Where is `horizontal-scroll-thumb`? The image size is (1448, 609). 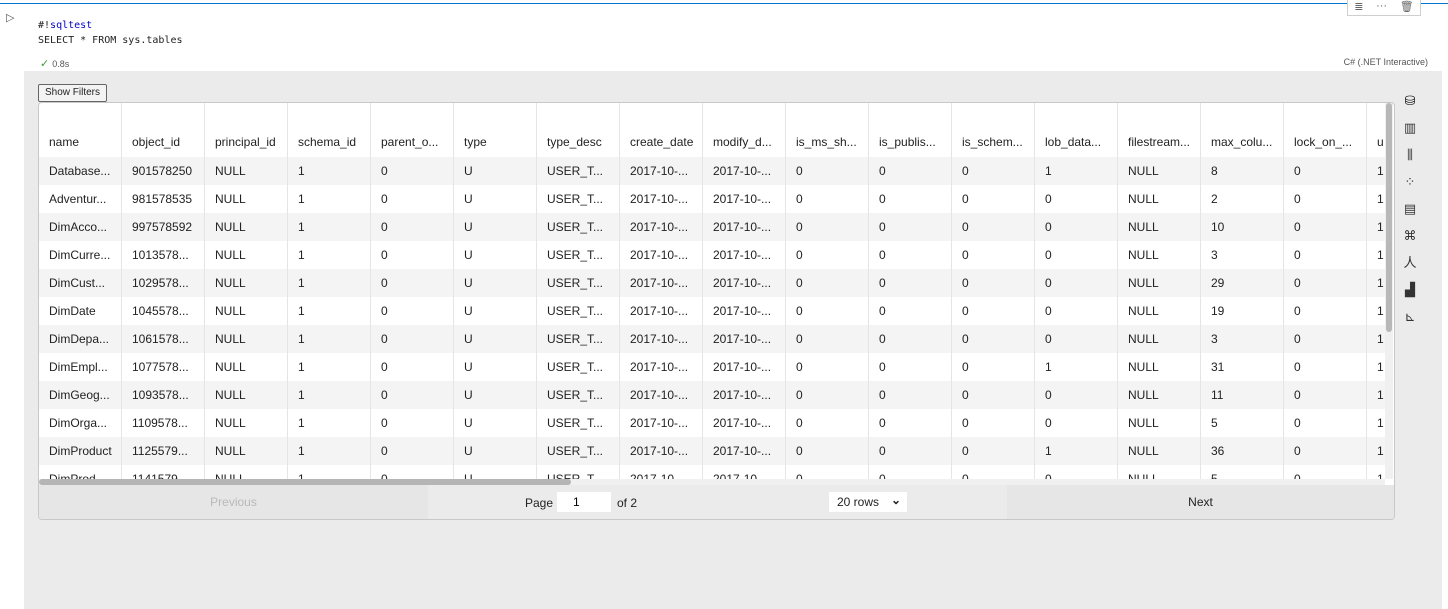 horizontal-scroll-thumb is located at coordinates (305, 482).